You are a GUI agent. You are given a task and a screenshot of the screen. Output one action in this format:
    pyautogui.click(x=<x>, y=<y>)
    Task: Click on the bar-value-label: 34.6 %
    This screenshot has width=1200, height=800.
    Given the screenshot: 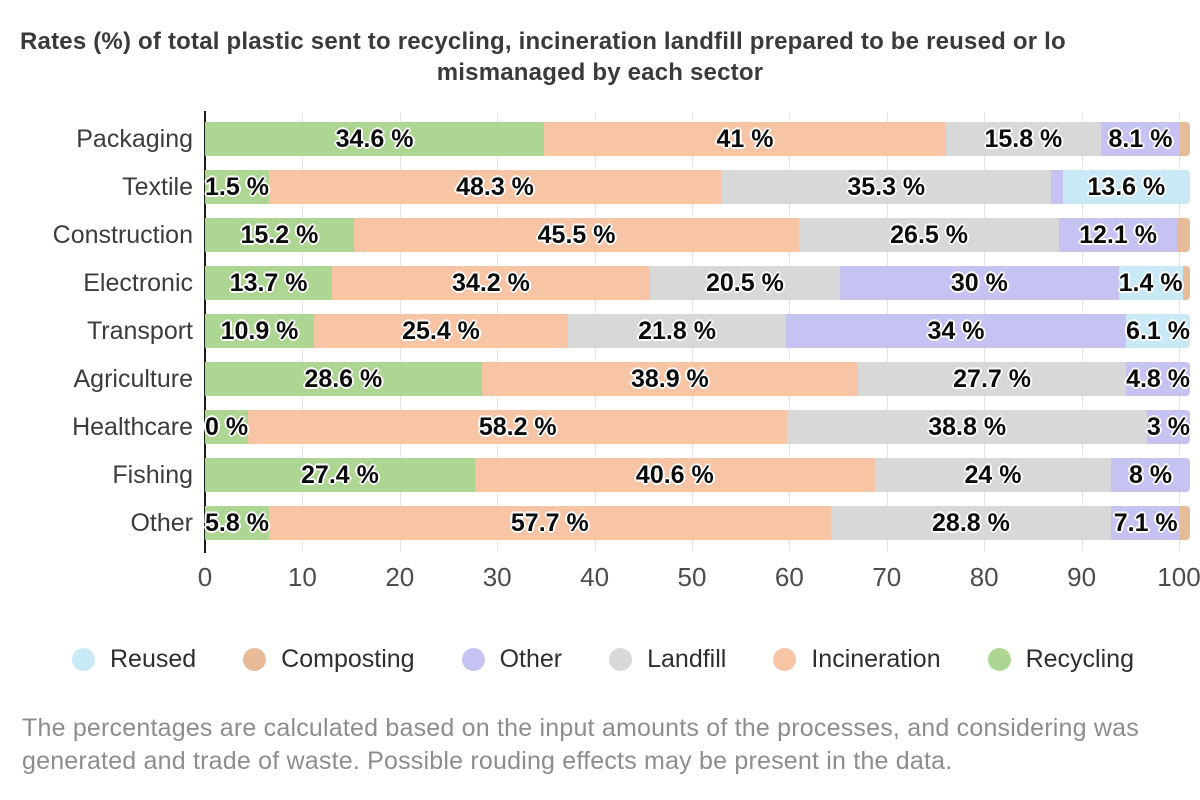 What is the action you would take?
    pyautogui.click(x=374, y=138)
    